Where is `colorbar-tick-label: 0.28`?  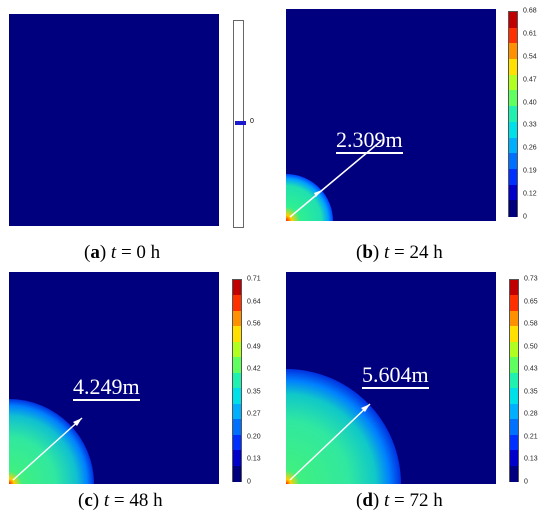
colorbar-tick-label: 0.28 is located at coordinates (531, 414).